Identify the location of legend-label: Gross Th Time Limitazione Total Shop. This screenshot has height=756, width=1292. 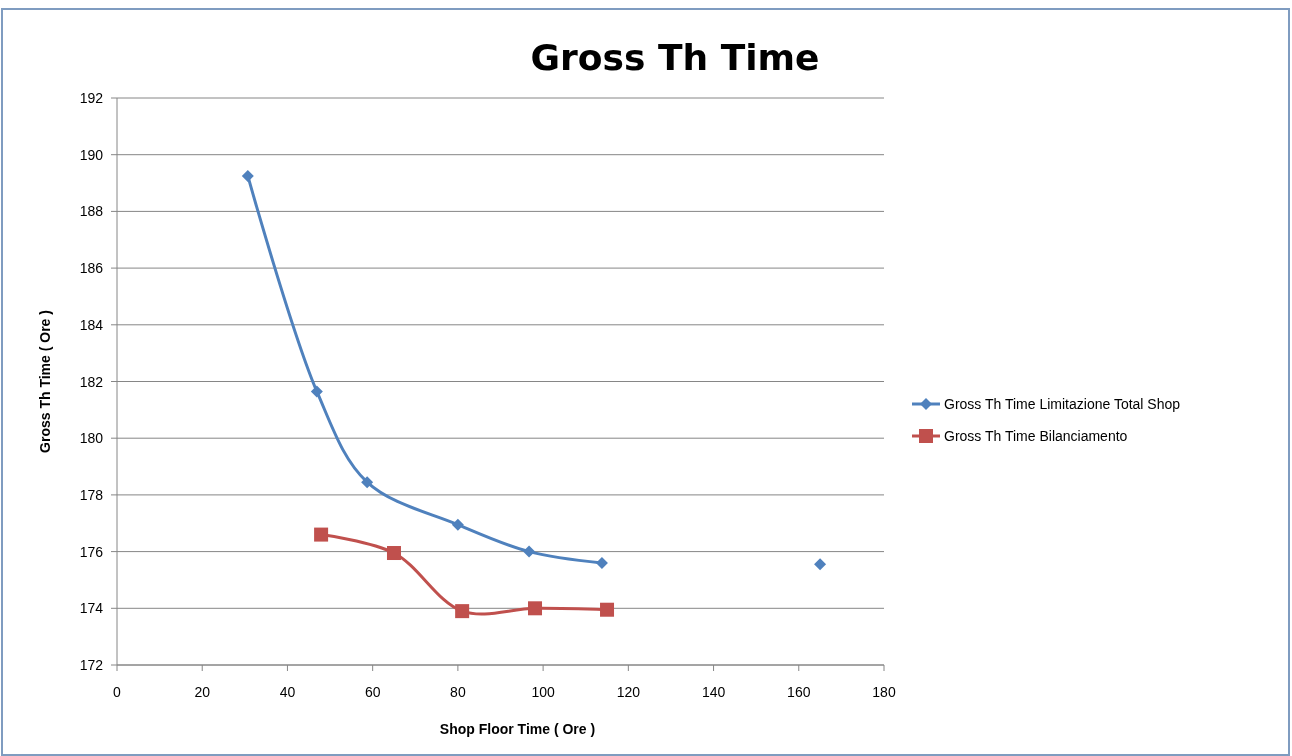
(1062, 404).